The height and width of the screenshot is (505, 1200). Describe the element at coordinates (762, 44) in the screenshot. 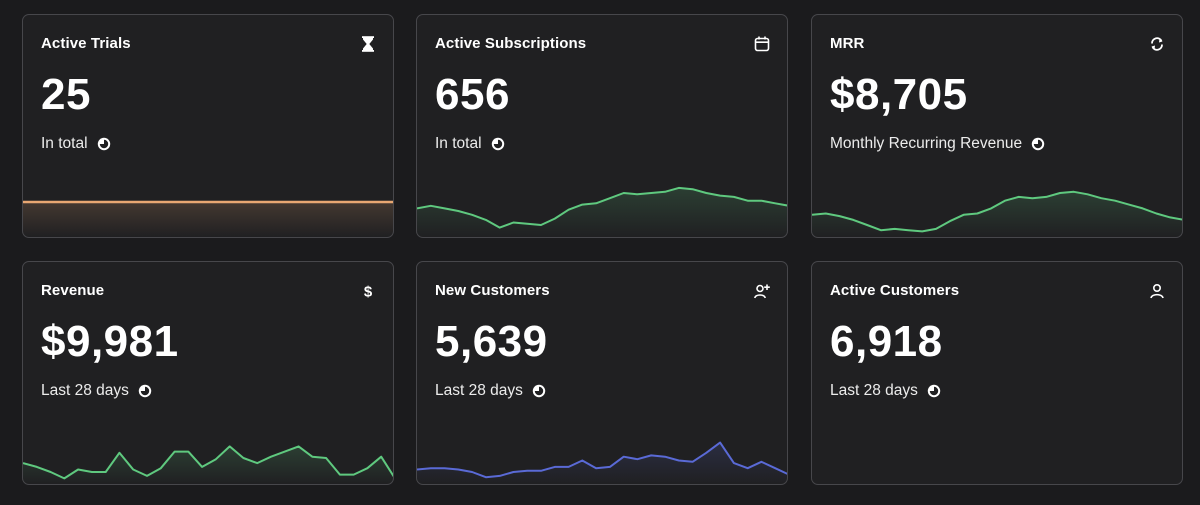

I see `calendar-icon` at that location.